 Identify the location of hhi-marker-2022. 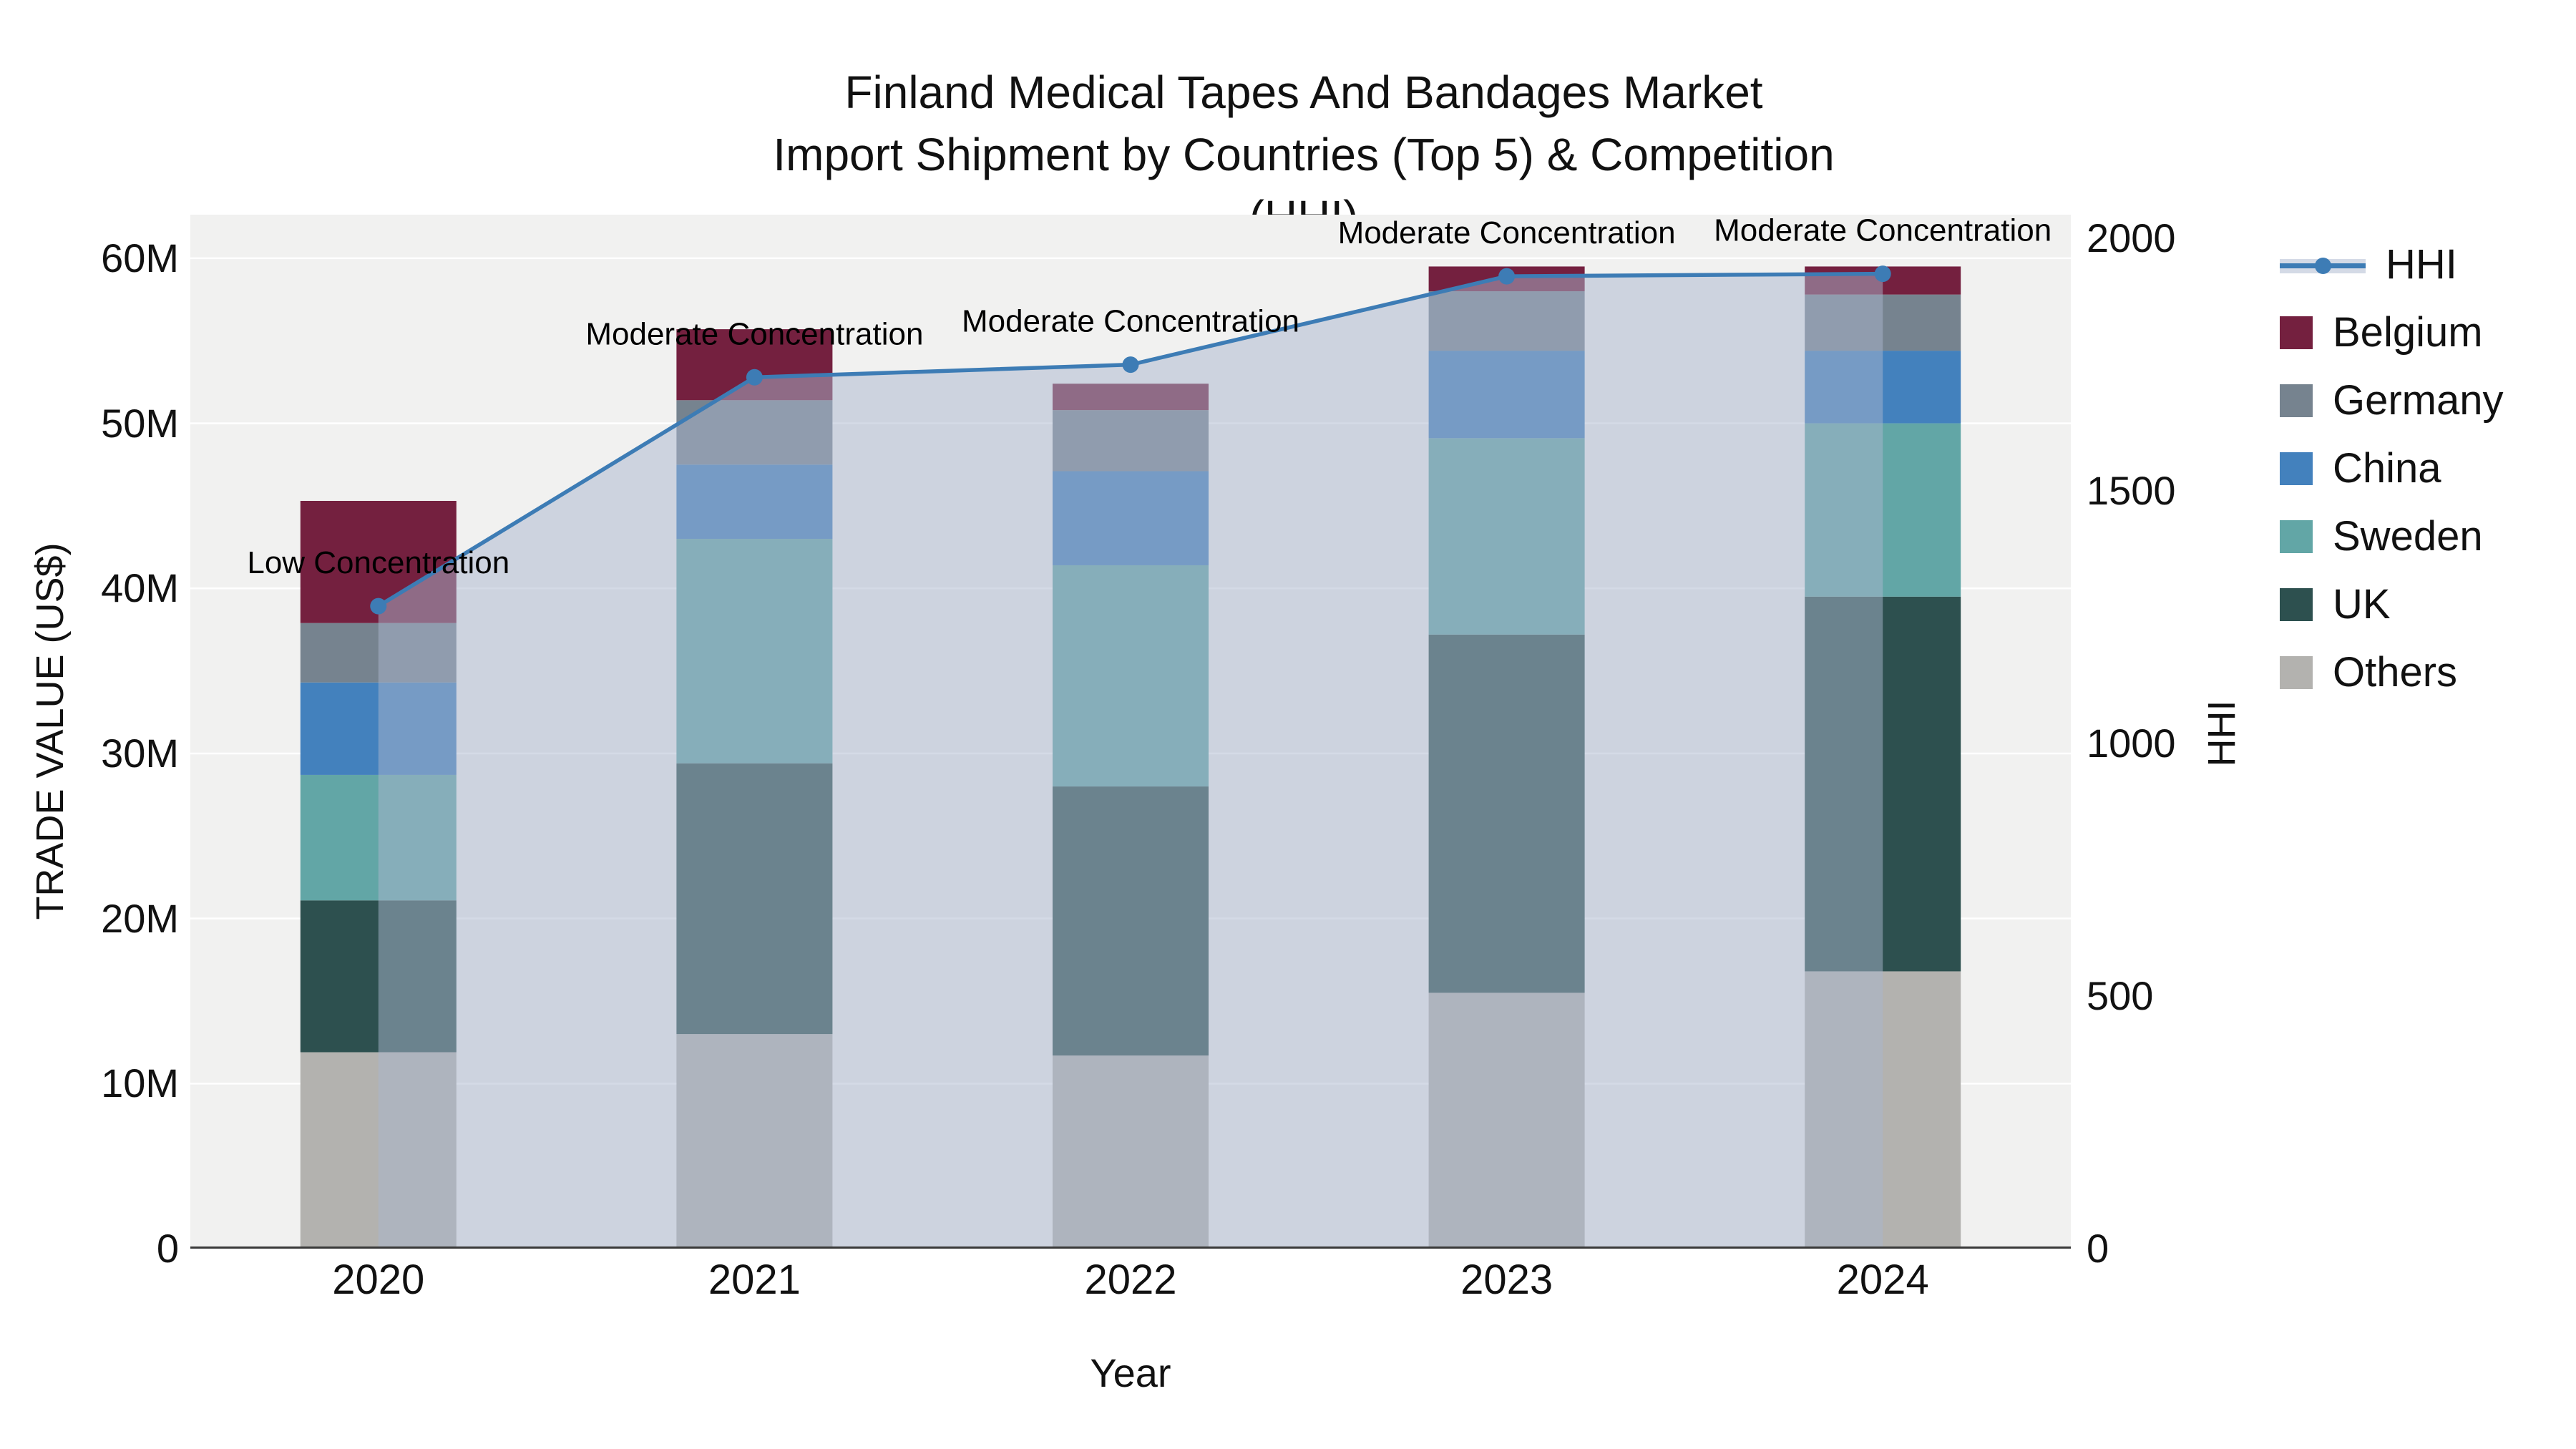
(1130, 365).